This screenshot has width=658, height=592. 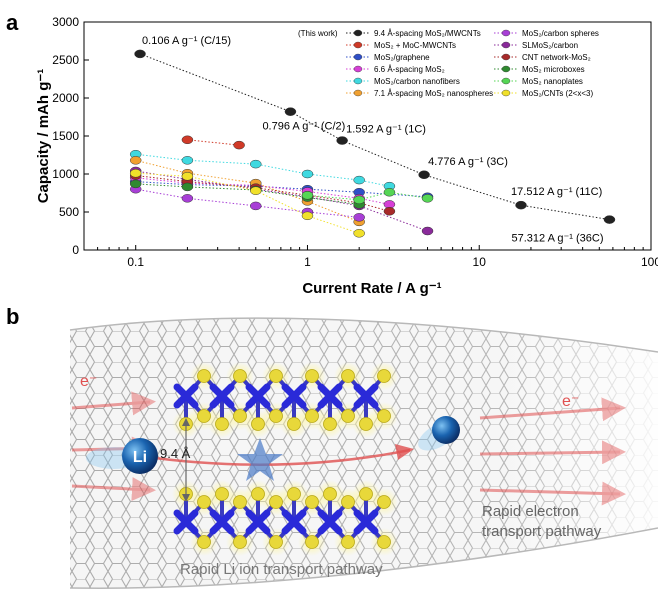 I want to click on legend-label-10: MoS₂ nanoplates, so click(x=552, y=81).